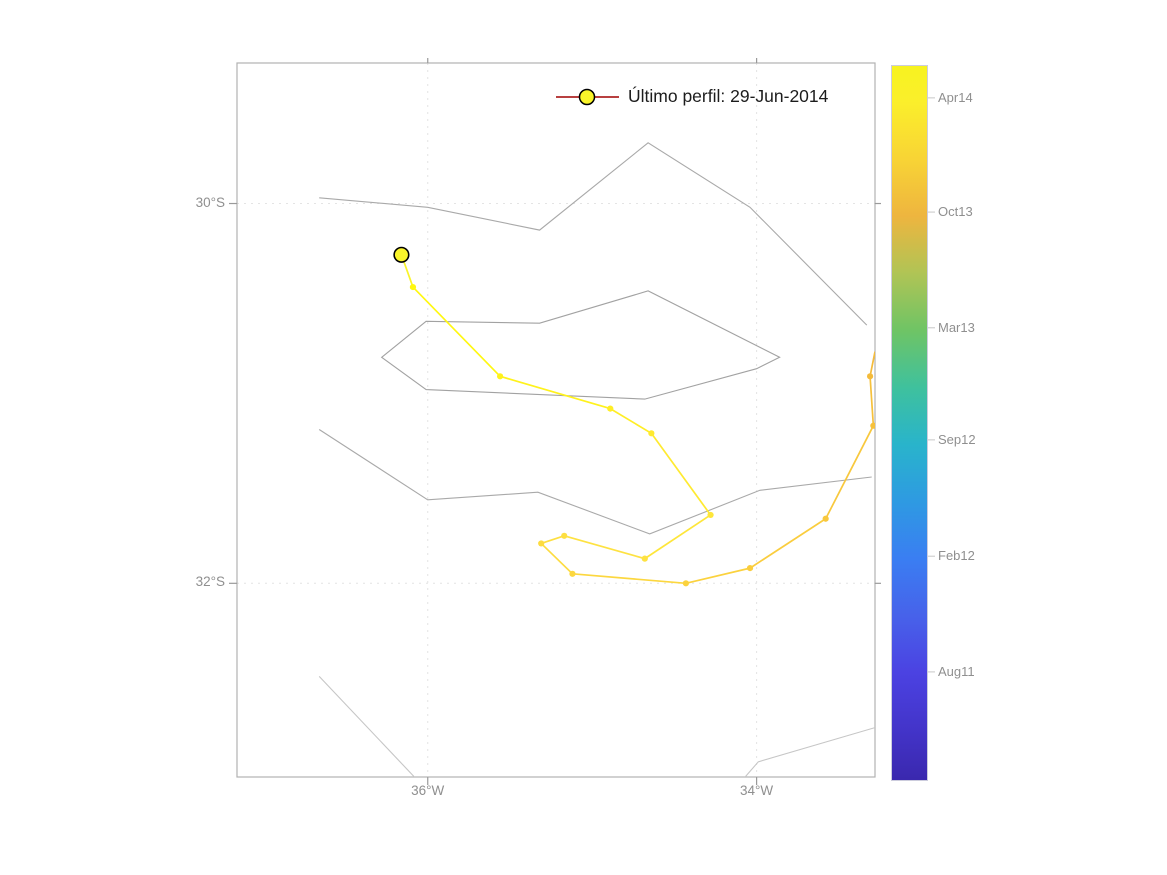  I want to click on colorbar-tick-label: Feb12, so click(956, 556).